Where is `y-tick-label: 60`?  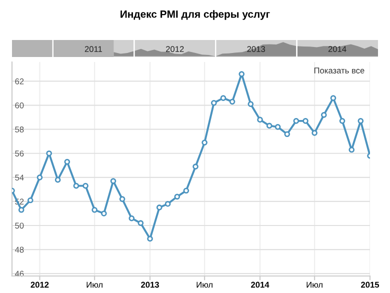
y-tick-label: 60 is located at coordinates (19, 105).